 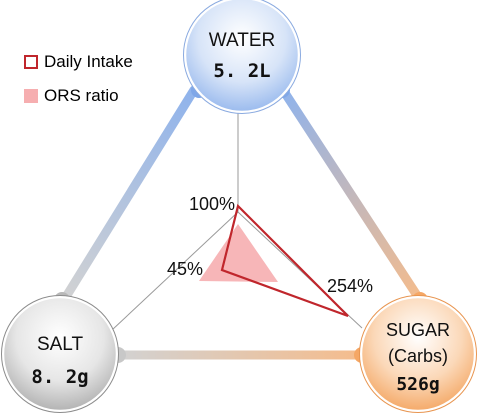 What do you see at coordinates (241, 71) in the screenshot?
I see `water-value: 5. 2L` at bounding box center [241, 71].